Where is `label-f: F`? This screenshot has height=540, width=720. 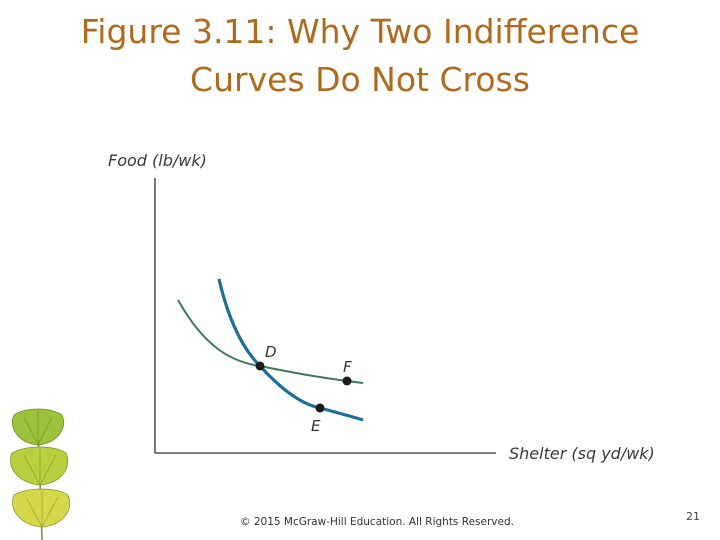
label-f: F is located at coordinates (347, 367).